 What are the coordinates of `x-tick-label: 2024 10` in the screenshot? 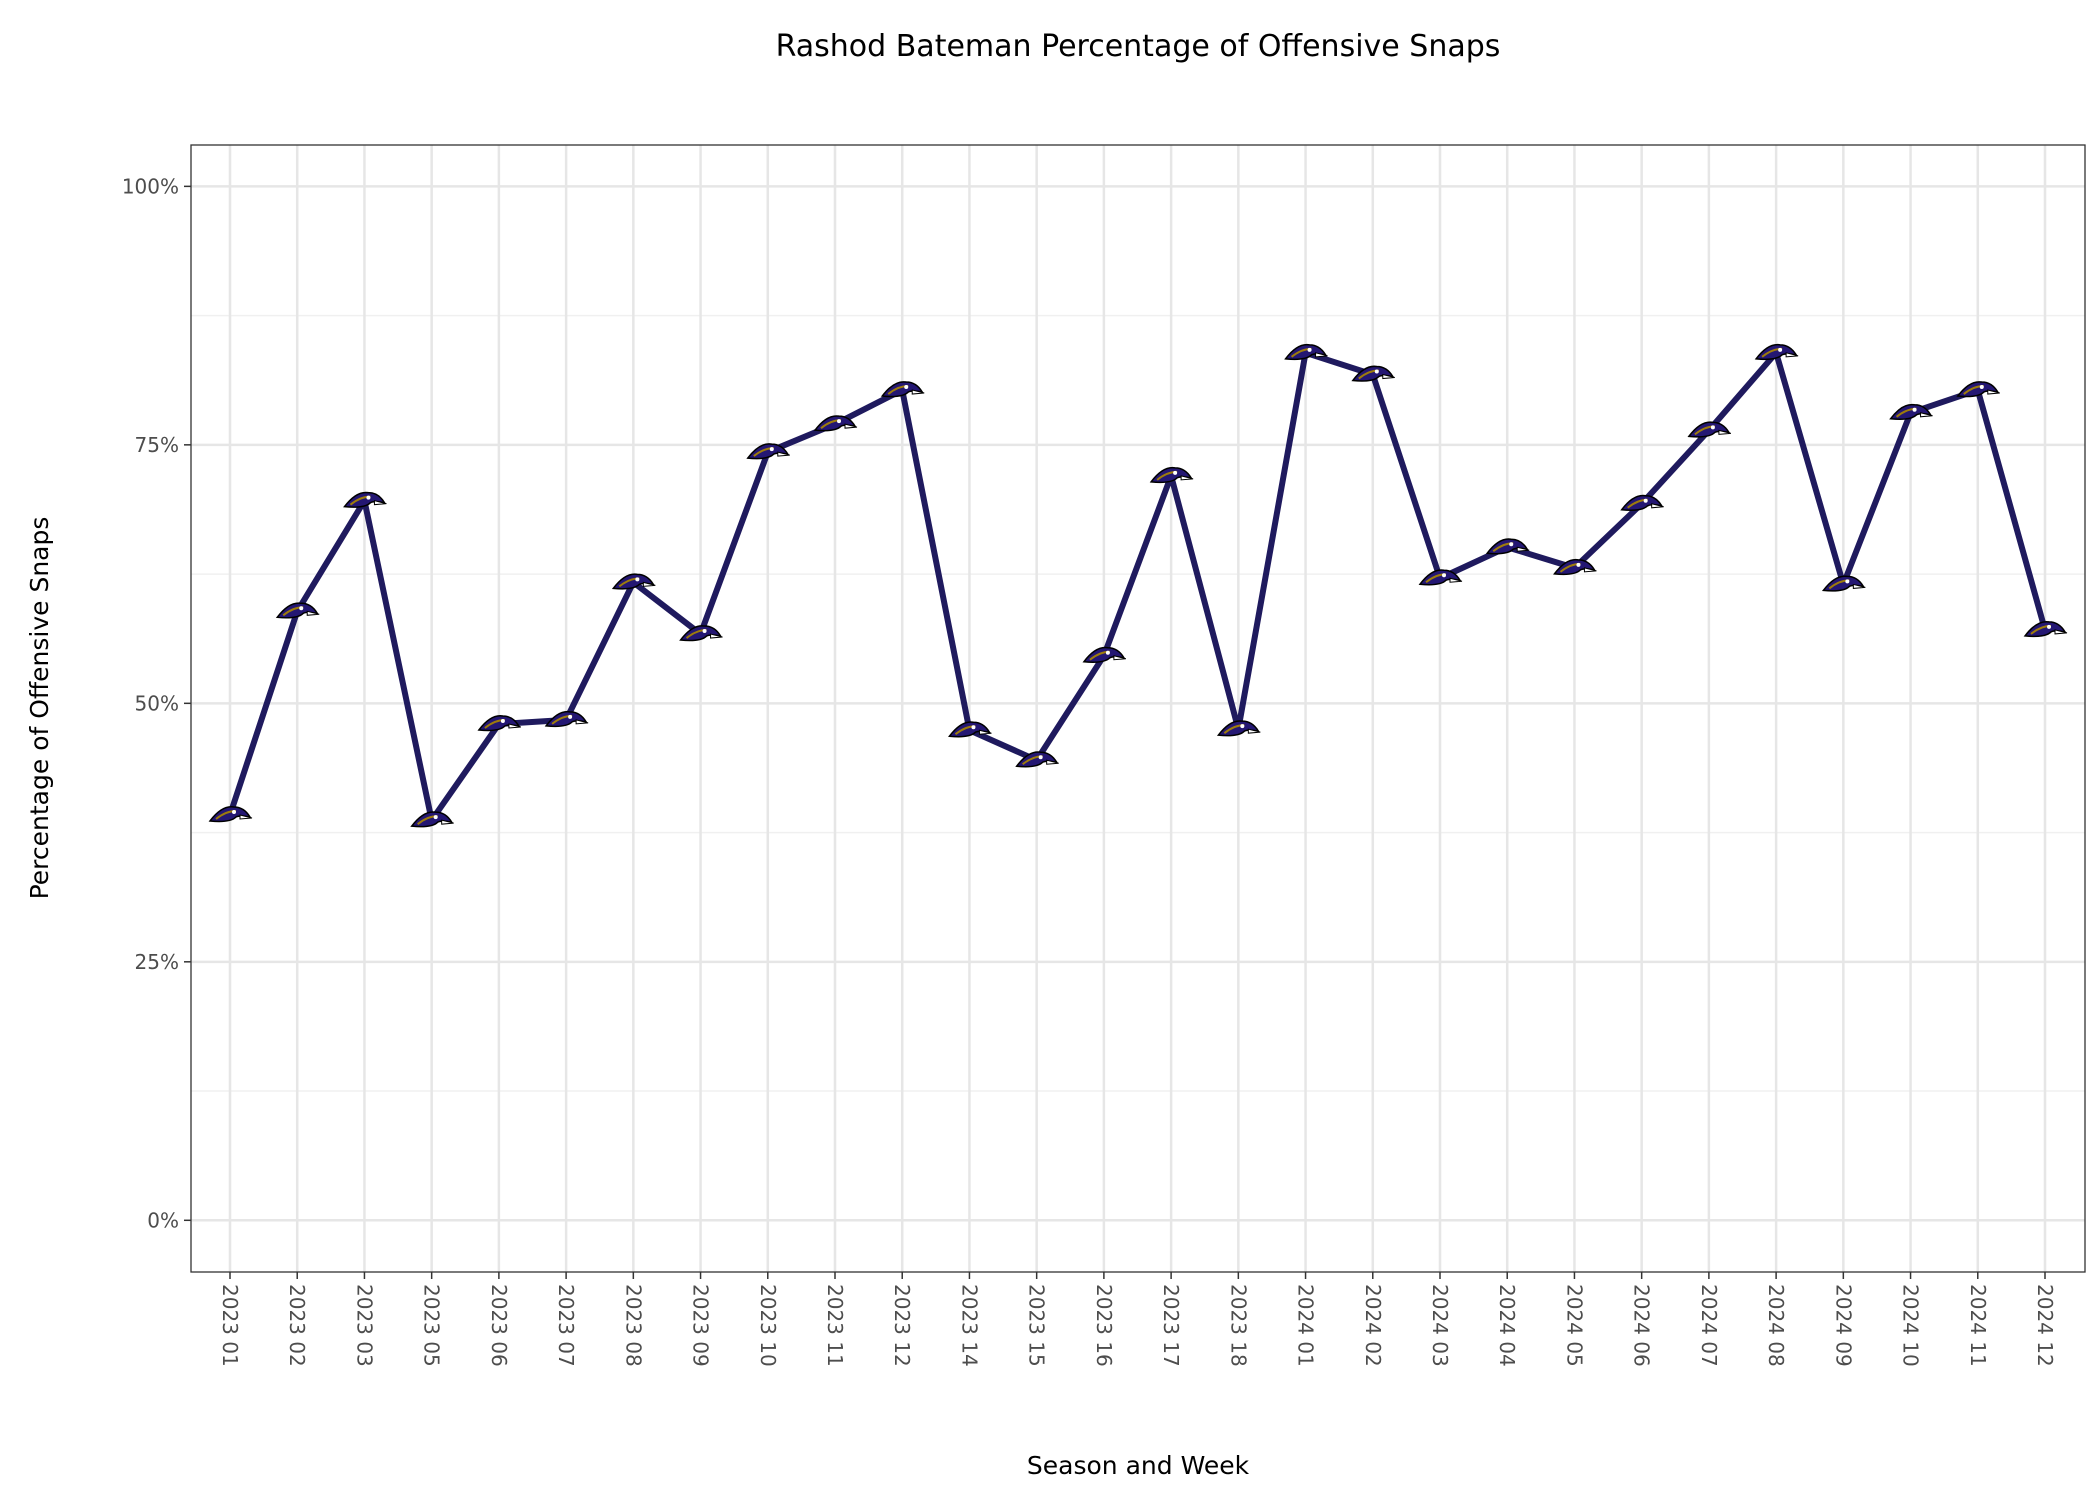 It's located at (1911, 1325).